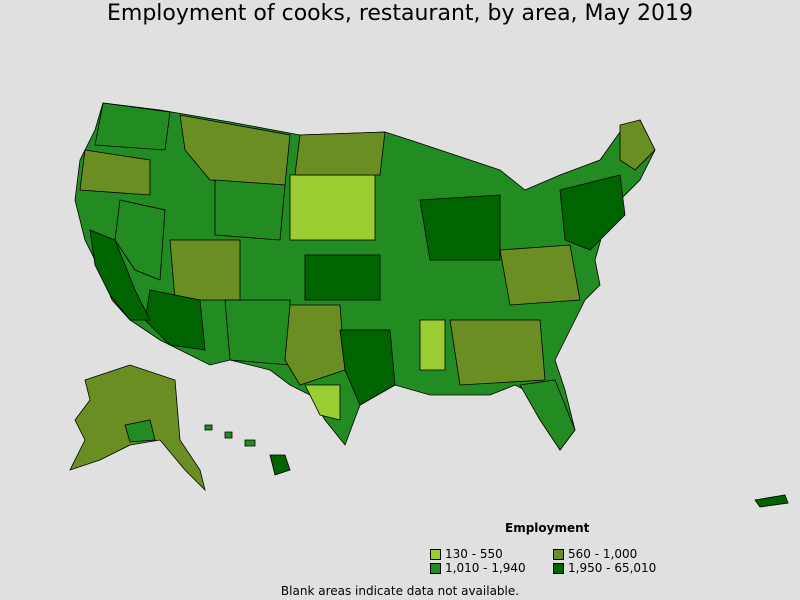 The width and height of the screenshot is (800, 600). I want to click on legend-item-1010-1940: 1,010 - 1,940, so click(478, 568).